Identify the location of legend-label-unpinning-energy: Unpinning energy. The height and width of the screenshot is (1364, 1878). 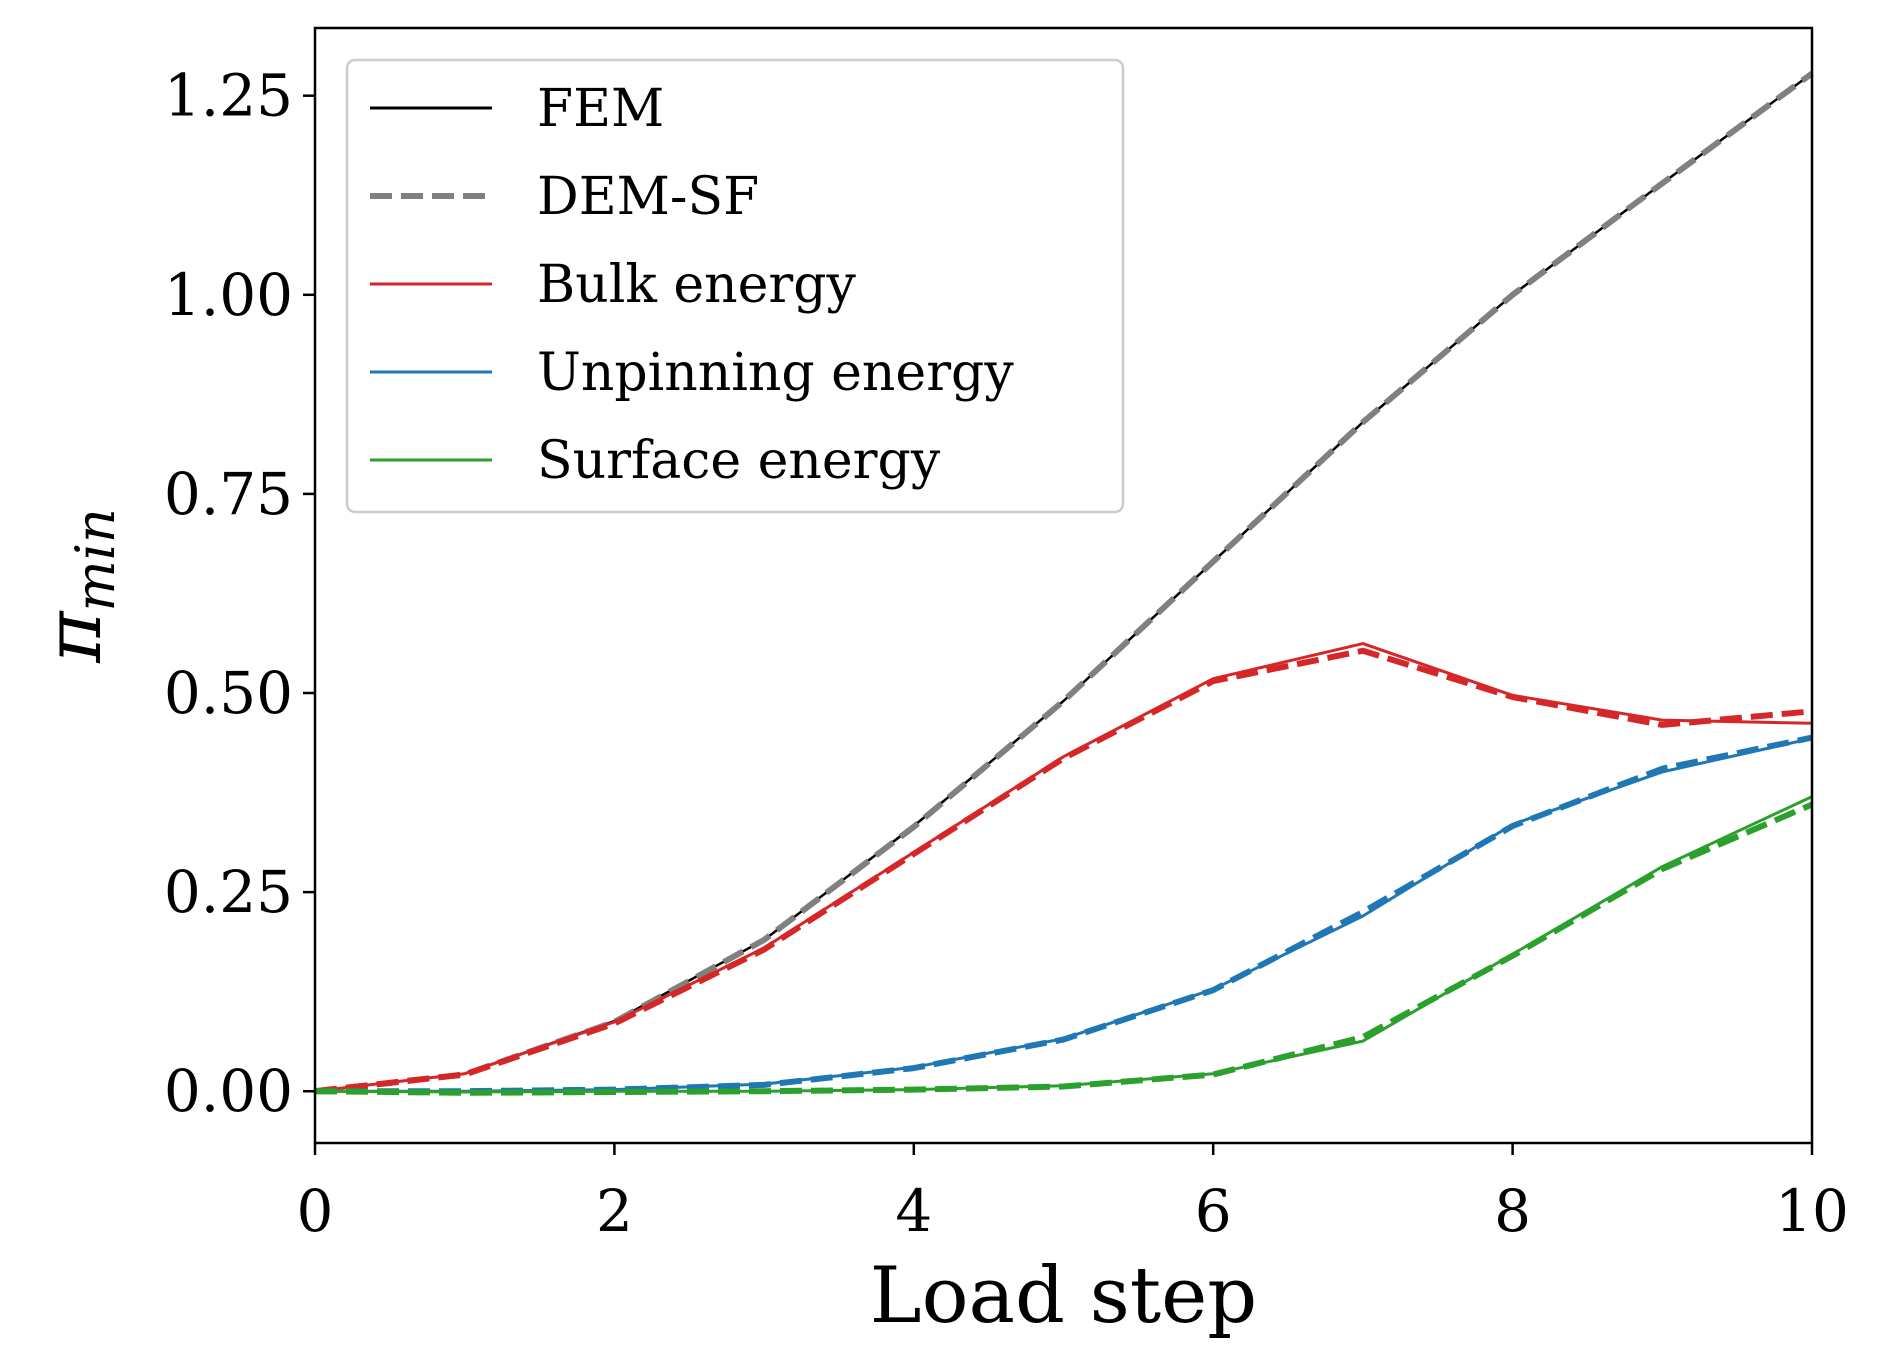
(775, 373).